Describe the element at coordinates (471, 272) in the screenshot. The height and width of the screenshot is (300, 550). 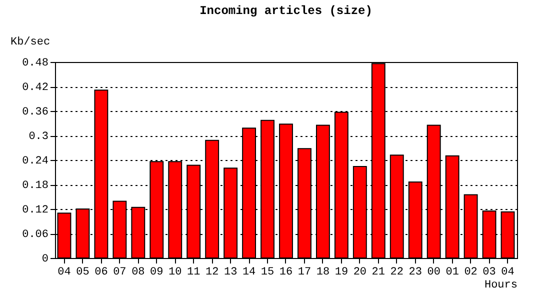
I see `x-tick-label: 02` at that location.